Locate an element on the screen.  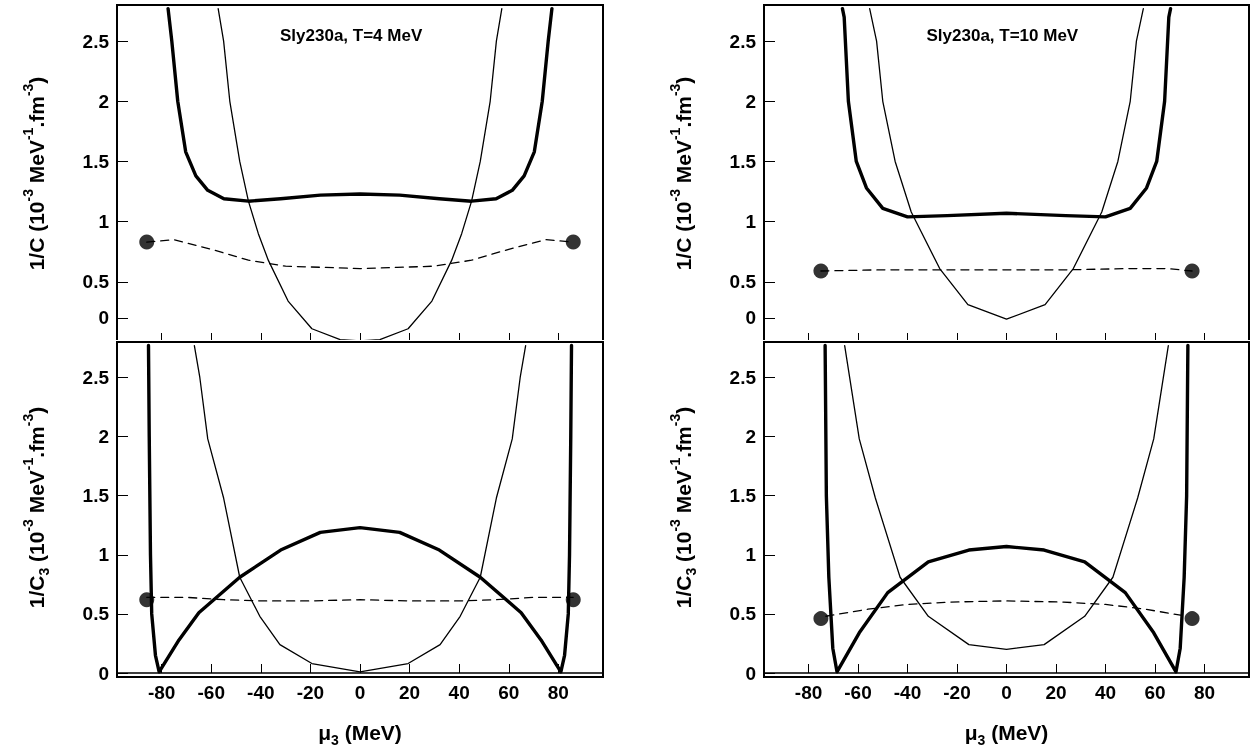
annotation: Sly230a, T=4 MeV is located at coordinates (351, 35).